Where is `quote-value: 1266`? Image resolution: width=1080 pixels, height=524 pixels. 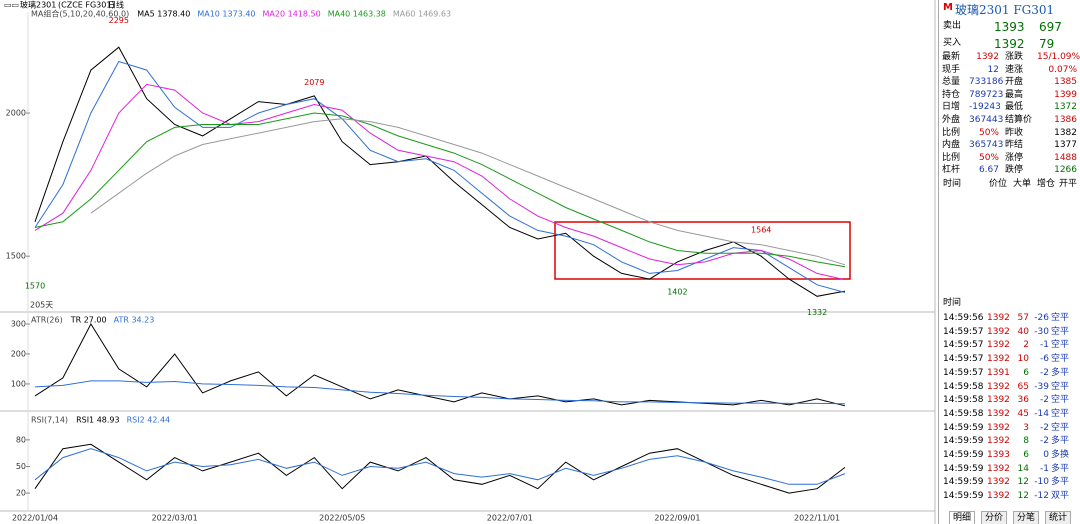
quote-value: 1266 is located at coordinates (1065, 170).